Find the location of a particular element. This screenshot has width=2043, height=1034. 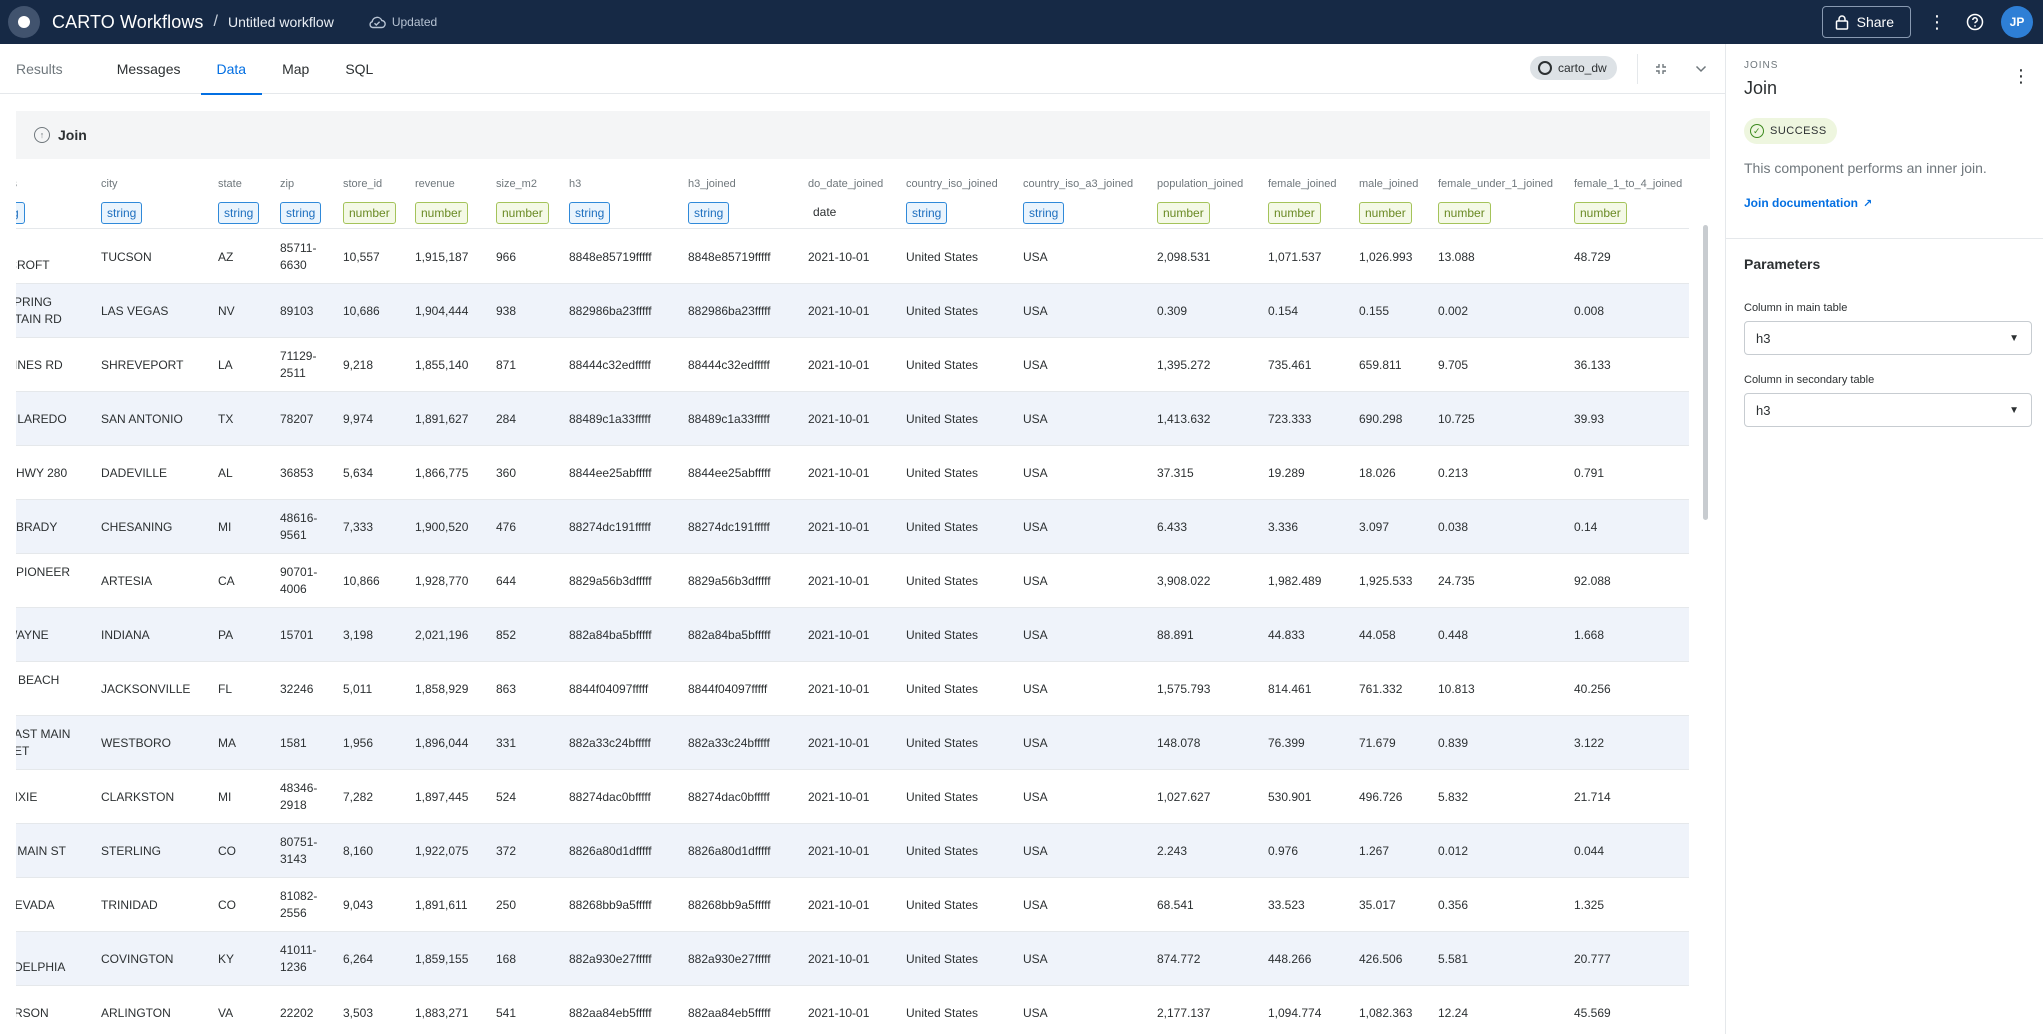

carto-logo-icon is located at coordinates (24, 22).